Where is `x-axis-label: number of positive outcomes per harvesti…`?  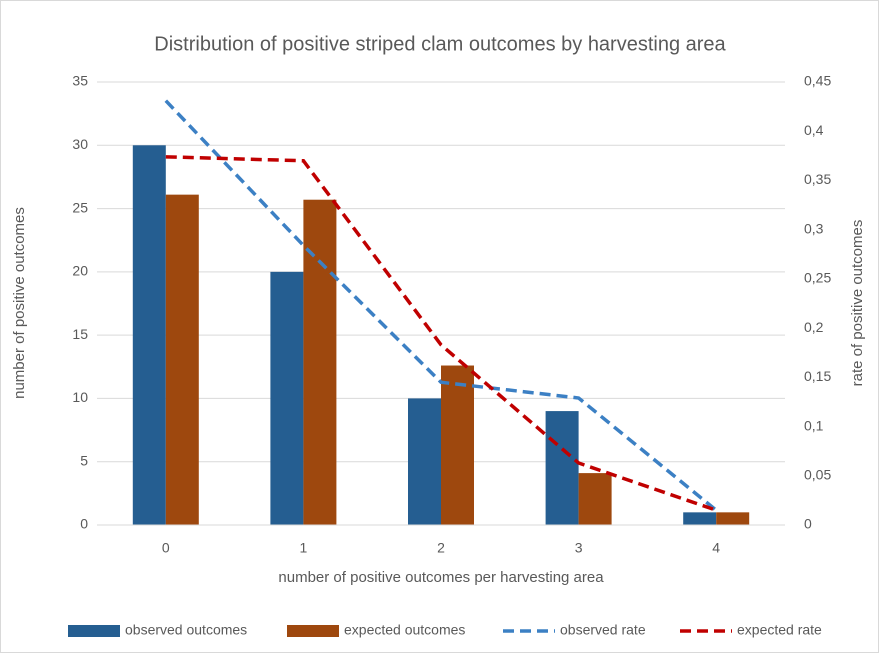 x-axis-label: number of positive outcomes per harvesti… is located at coordinates (441, 577).